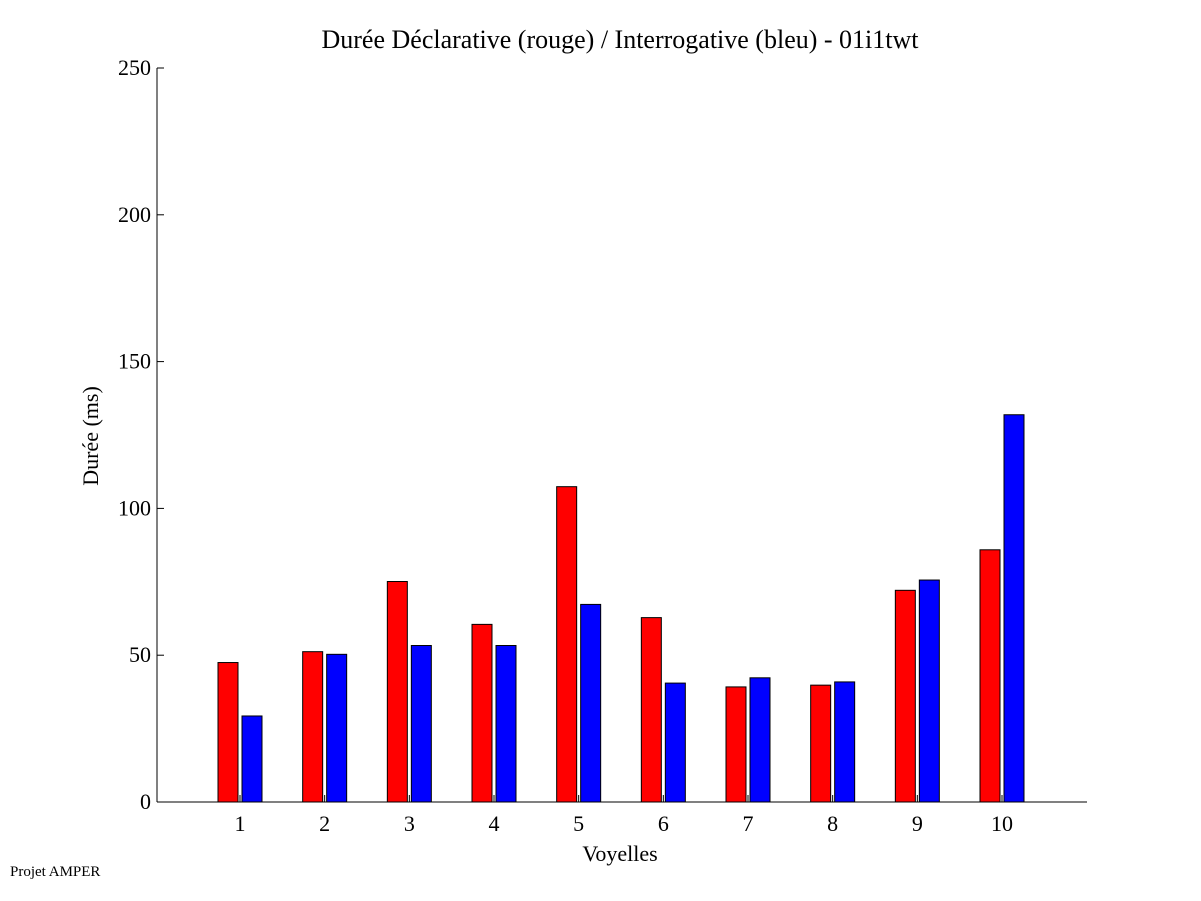 The width and height of the screenshot is (1201, 901). What do you see at coordinates (90, 436) in the screenshot?
I see `y-axis-label: Durée (ms)` at bounding box center [90, 436].